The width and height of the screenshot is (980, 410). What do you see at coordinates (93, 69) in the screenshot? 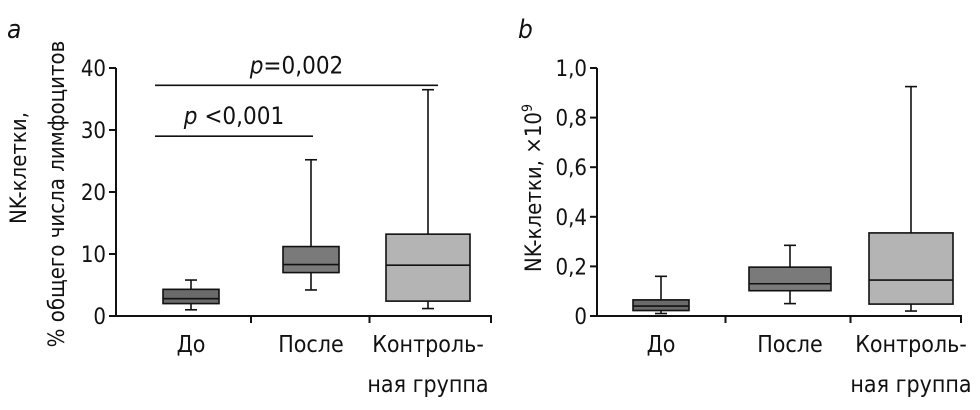
I see `y-tick-label: 40` at bounding box center [93, 69].